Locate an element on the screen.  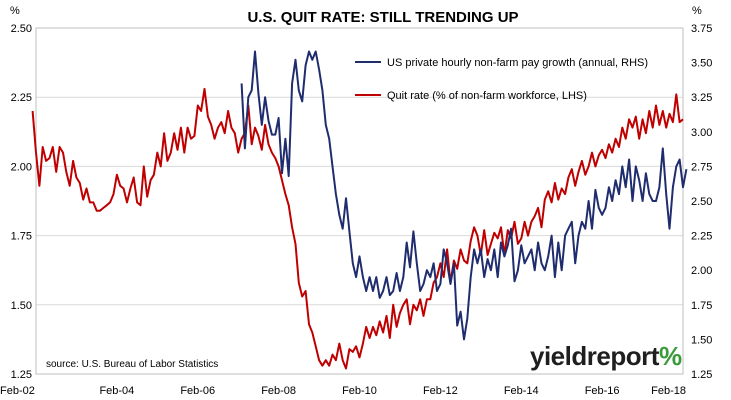
x-tick-label: Feb-18 is located at coordinates (668, 391).